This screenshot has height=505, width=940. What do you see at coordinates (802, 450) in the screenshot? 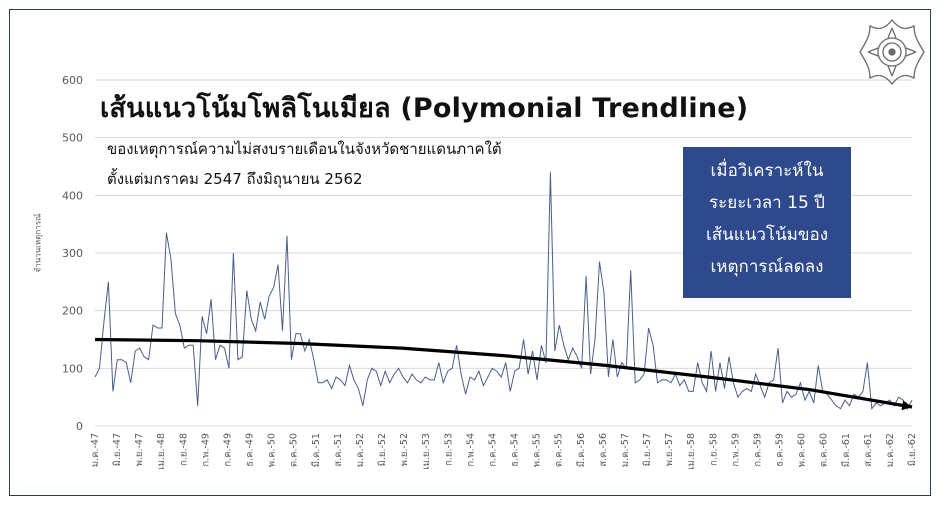
I see `x-tick-label: พ.ค.-60` at bounding box center [802, 450].